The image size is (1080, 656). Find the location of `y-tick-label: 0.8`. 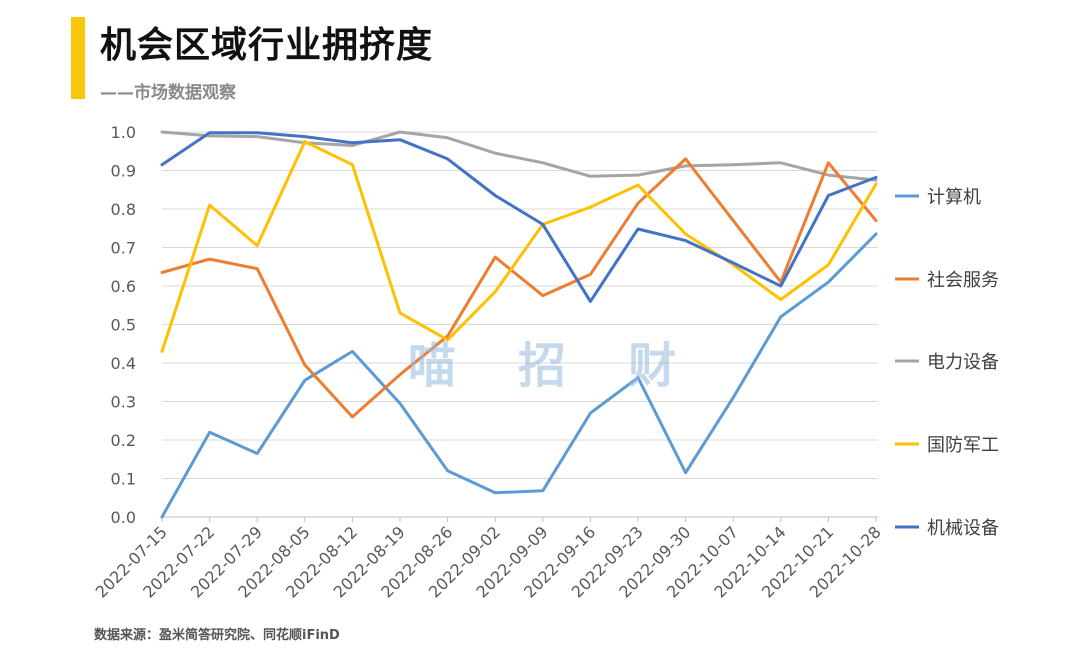

y-tick-label: 0.8 is located at coordinates (123, 209).